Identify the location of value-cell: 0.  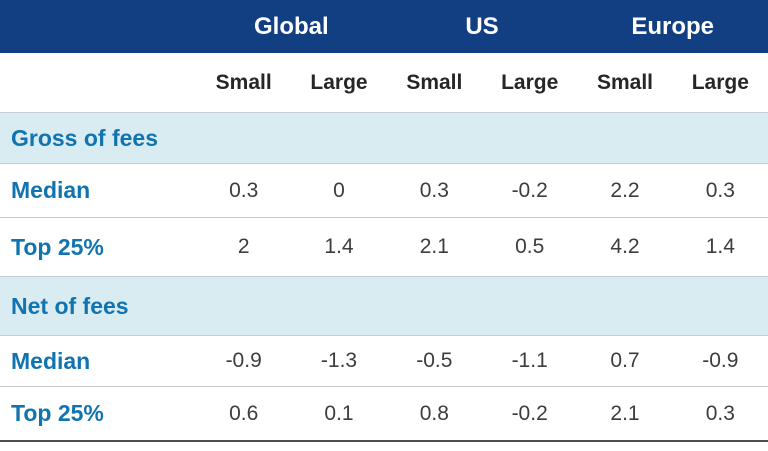
(339, 190).